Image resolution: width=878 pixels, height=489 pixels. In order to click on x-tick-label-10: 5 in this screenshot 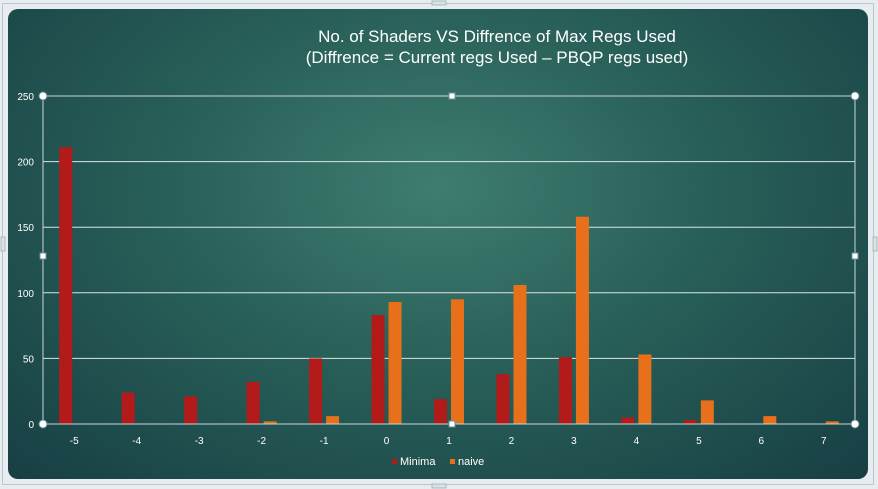, I will do `click(699, 441)`.